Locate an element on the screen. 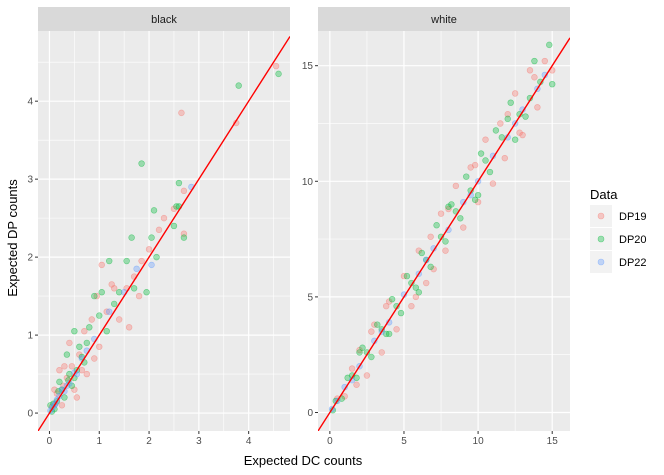 The height and width of the screenshot is (475, 664). legend-entry-dp20: DP20 is located at coordinates (618, 239).